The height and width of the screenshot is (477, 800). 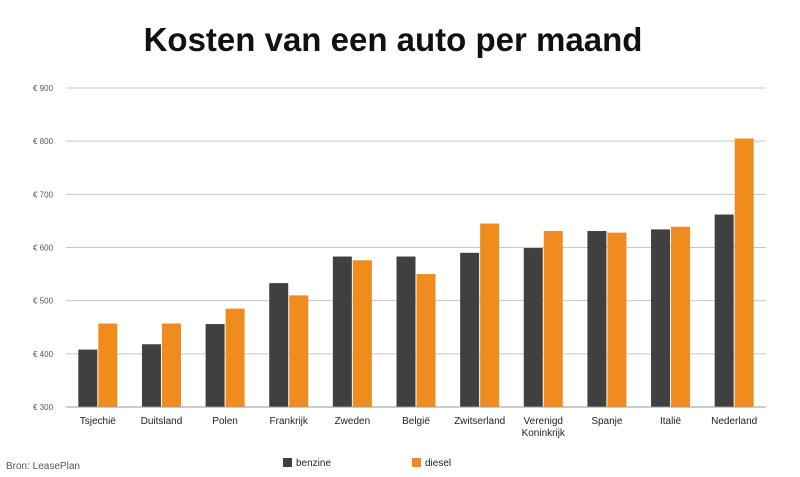 What do you see at coordinates (43, 407) in the screenshot?
I see `y-tick-label: € 300` at bounding box center [43, 407].